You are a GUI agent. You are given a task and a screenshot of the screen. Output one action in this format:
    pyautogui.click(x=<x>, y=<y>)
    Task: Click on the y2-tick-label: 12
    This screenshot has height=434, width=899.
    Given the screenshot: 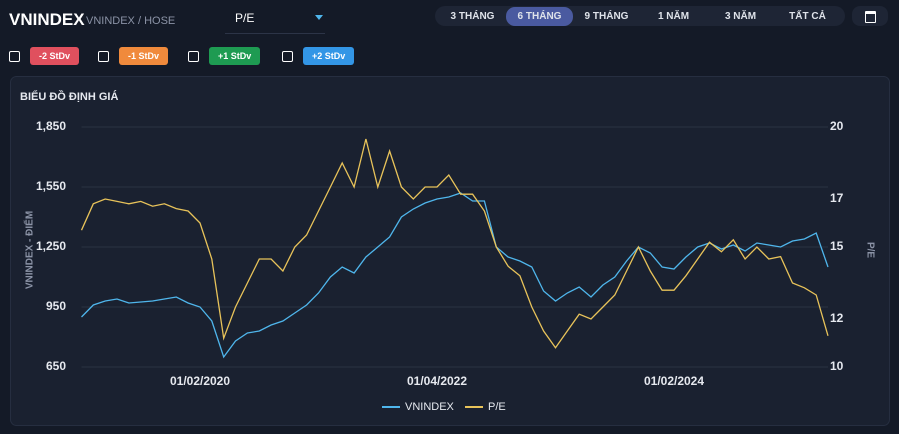 What is the action you would take?
    pyautogui.click(x=837, y=318)
    